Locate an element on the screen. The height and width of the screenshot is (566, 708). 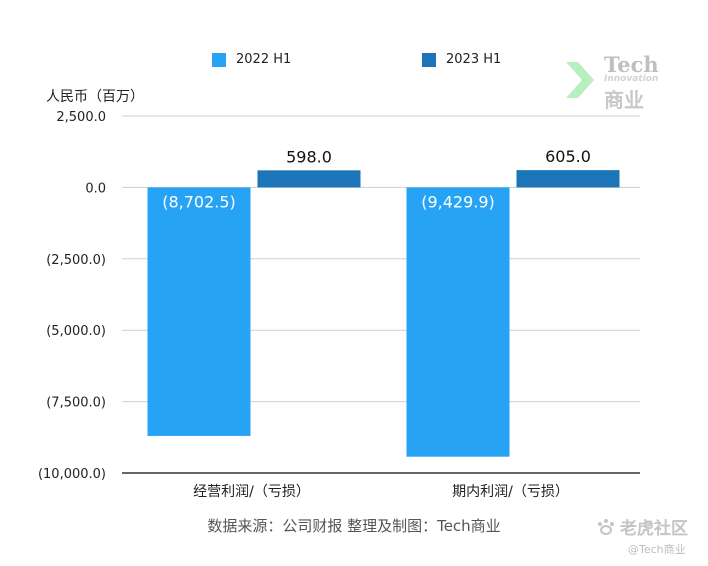
y-tick-label: 2,500.0 is located at coordinates (81, 117).